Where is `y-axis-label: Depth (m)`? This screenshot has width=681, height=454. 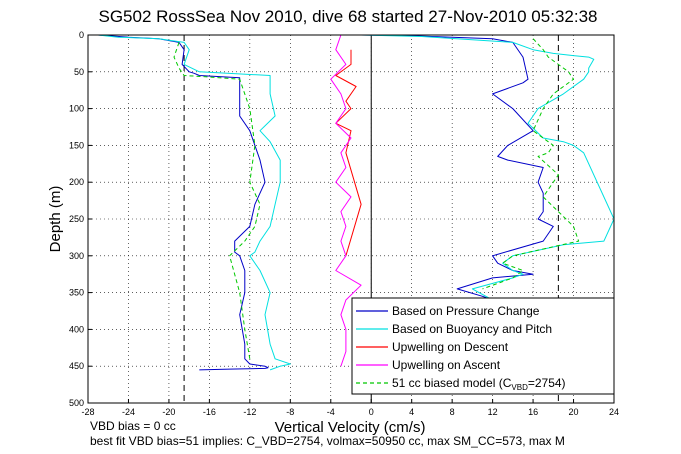
y-axis-label: Depth (m) is located at coordinates (55, 219).